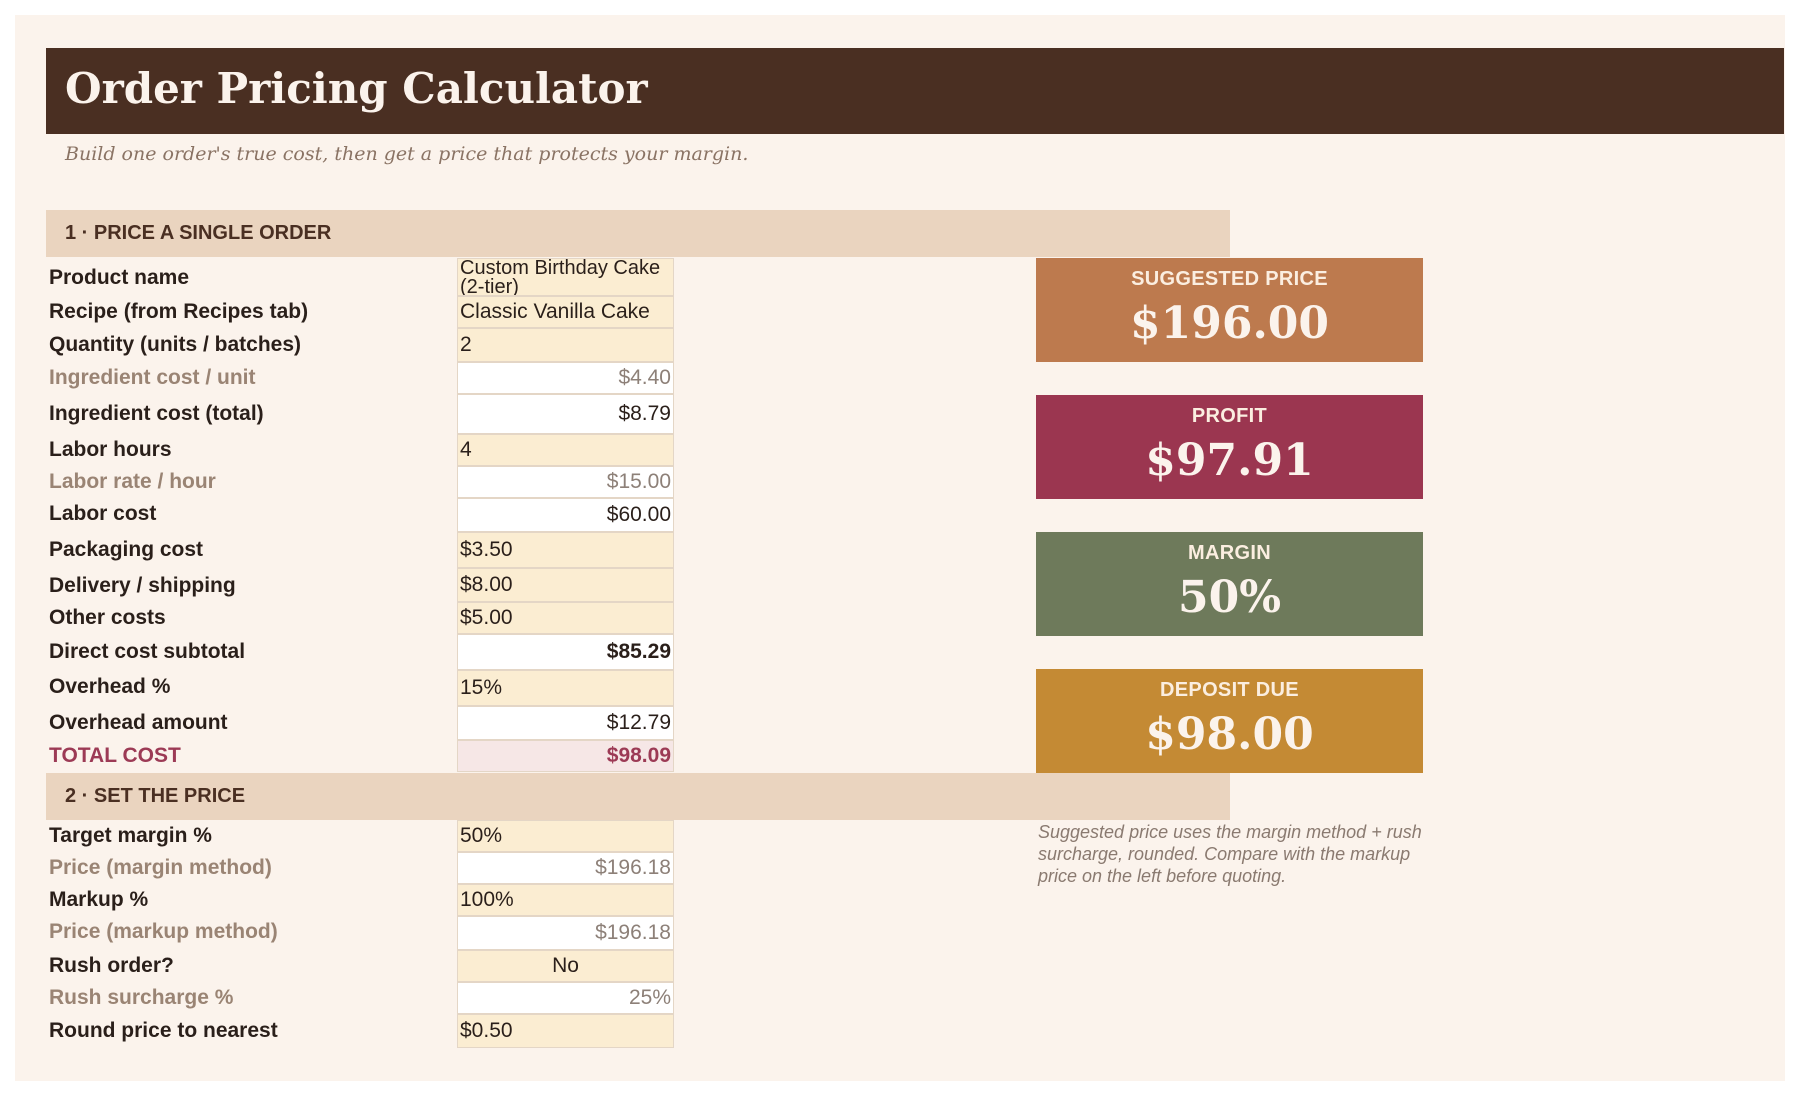 The image size is (1800, 1096). I want to click on delivery-shipping-input: $8.00, so click(565, 585).